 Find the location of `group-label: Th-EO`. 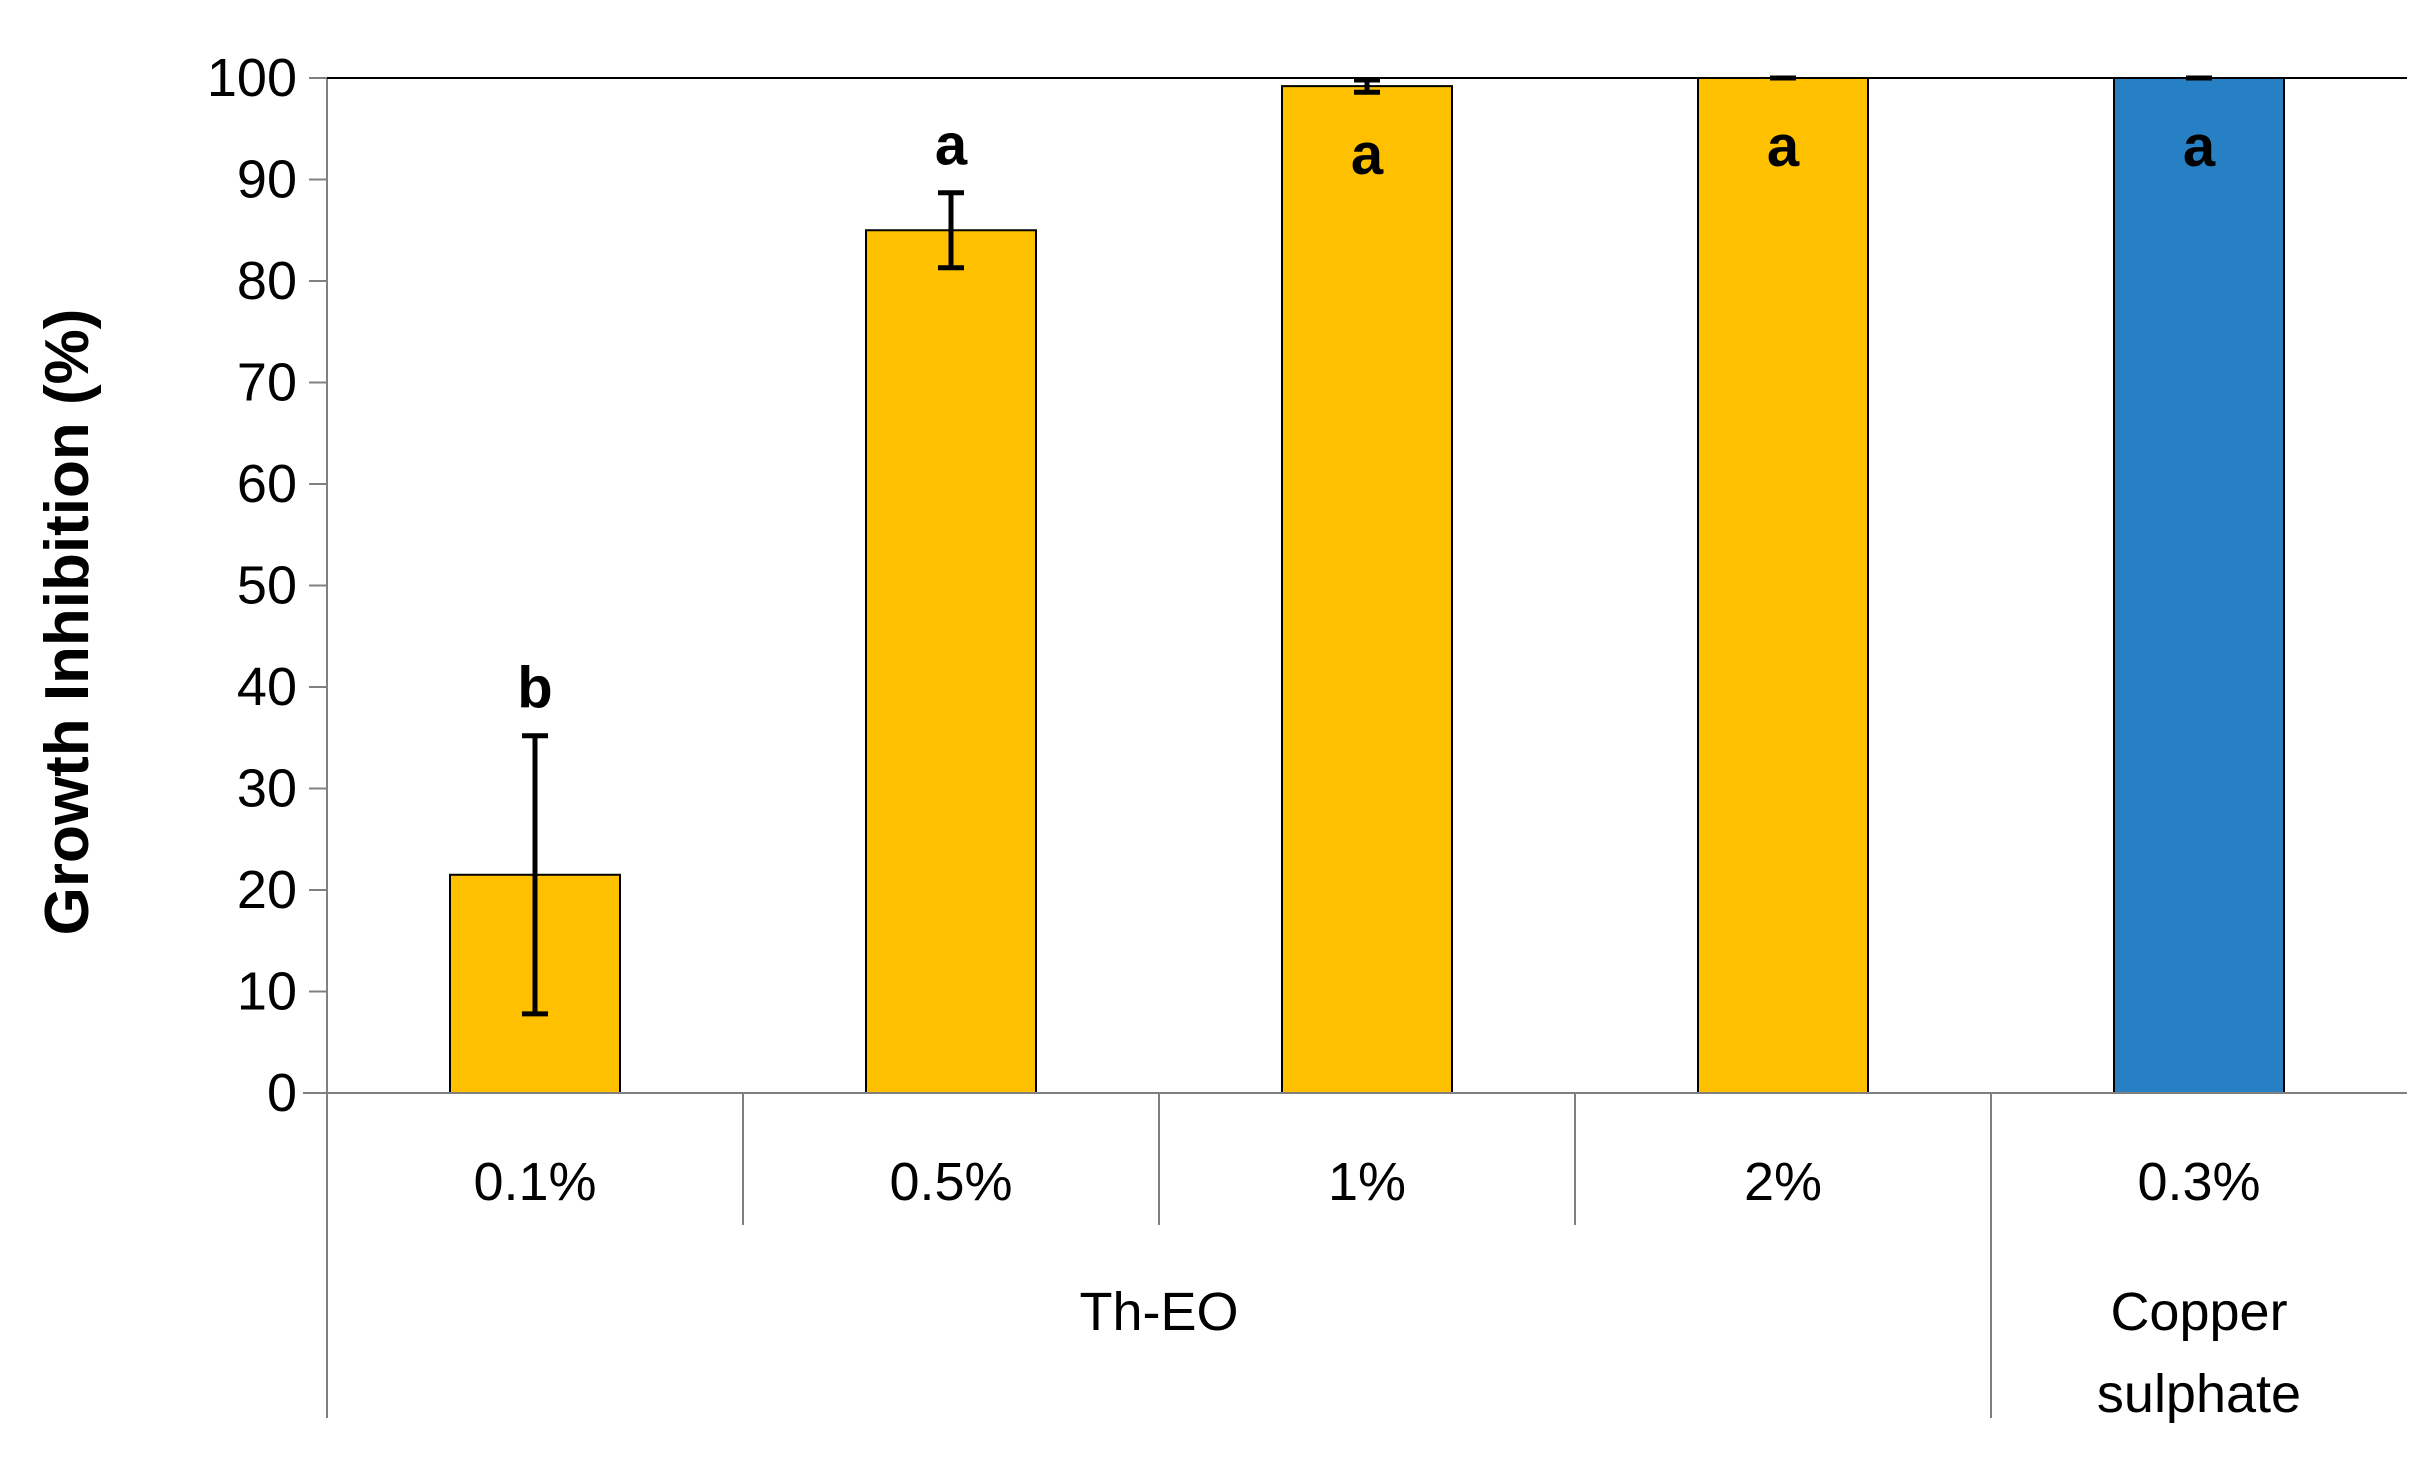

group-label: Th-EO is located at coordinates (1158, 1312).